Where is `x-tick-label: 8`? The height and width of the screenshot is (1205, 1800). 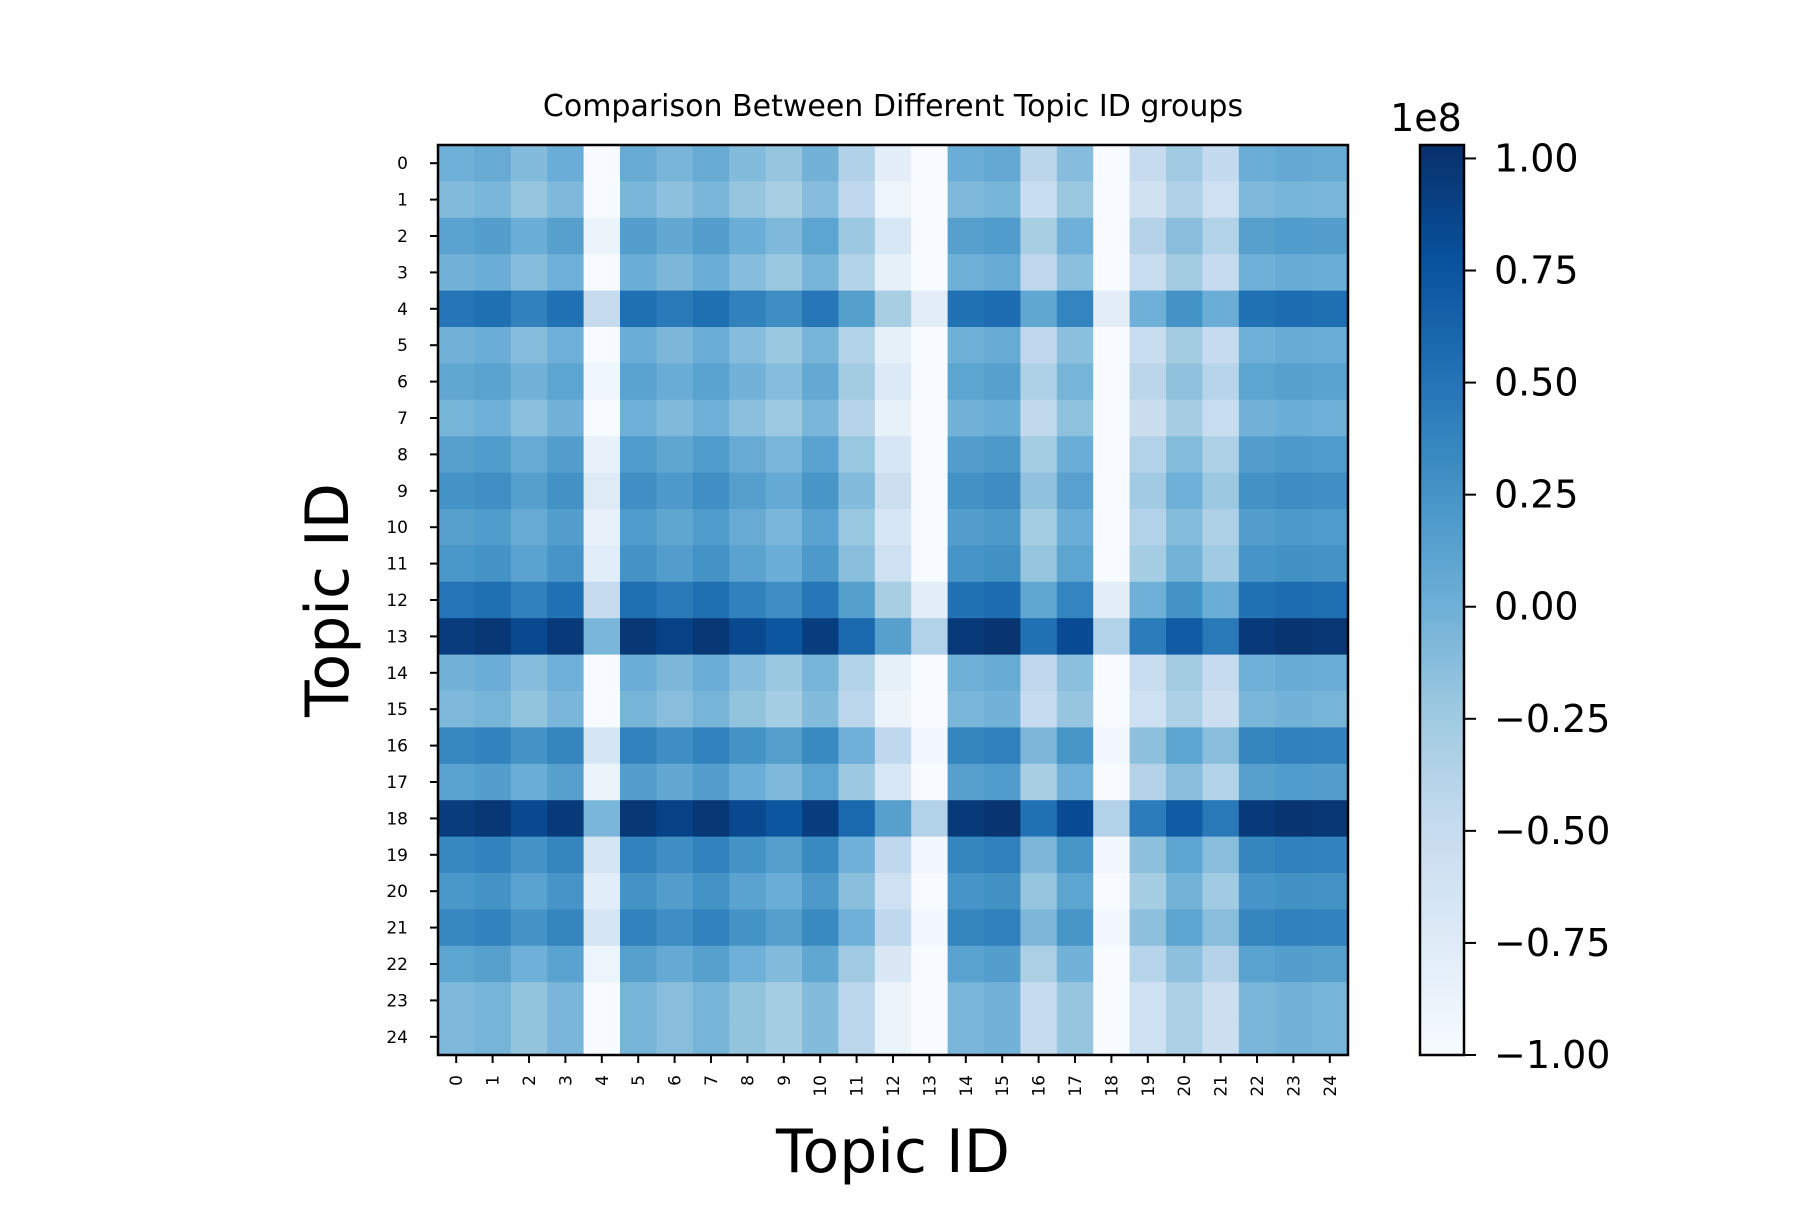 x-tick-label: 8 is located at coordinates (748, 1080).